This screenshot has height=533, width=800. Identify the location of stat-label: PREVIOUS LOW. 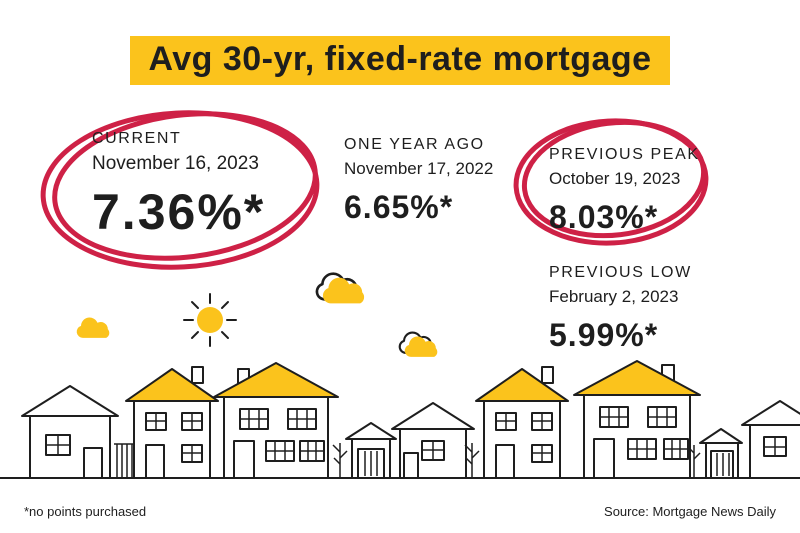
(620, 272).